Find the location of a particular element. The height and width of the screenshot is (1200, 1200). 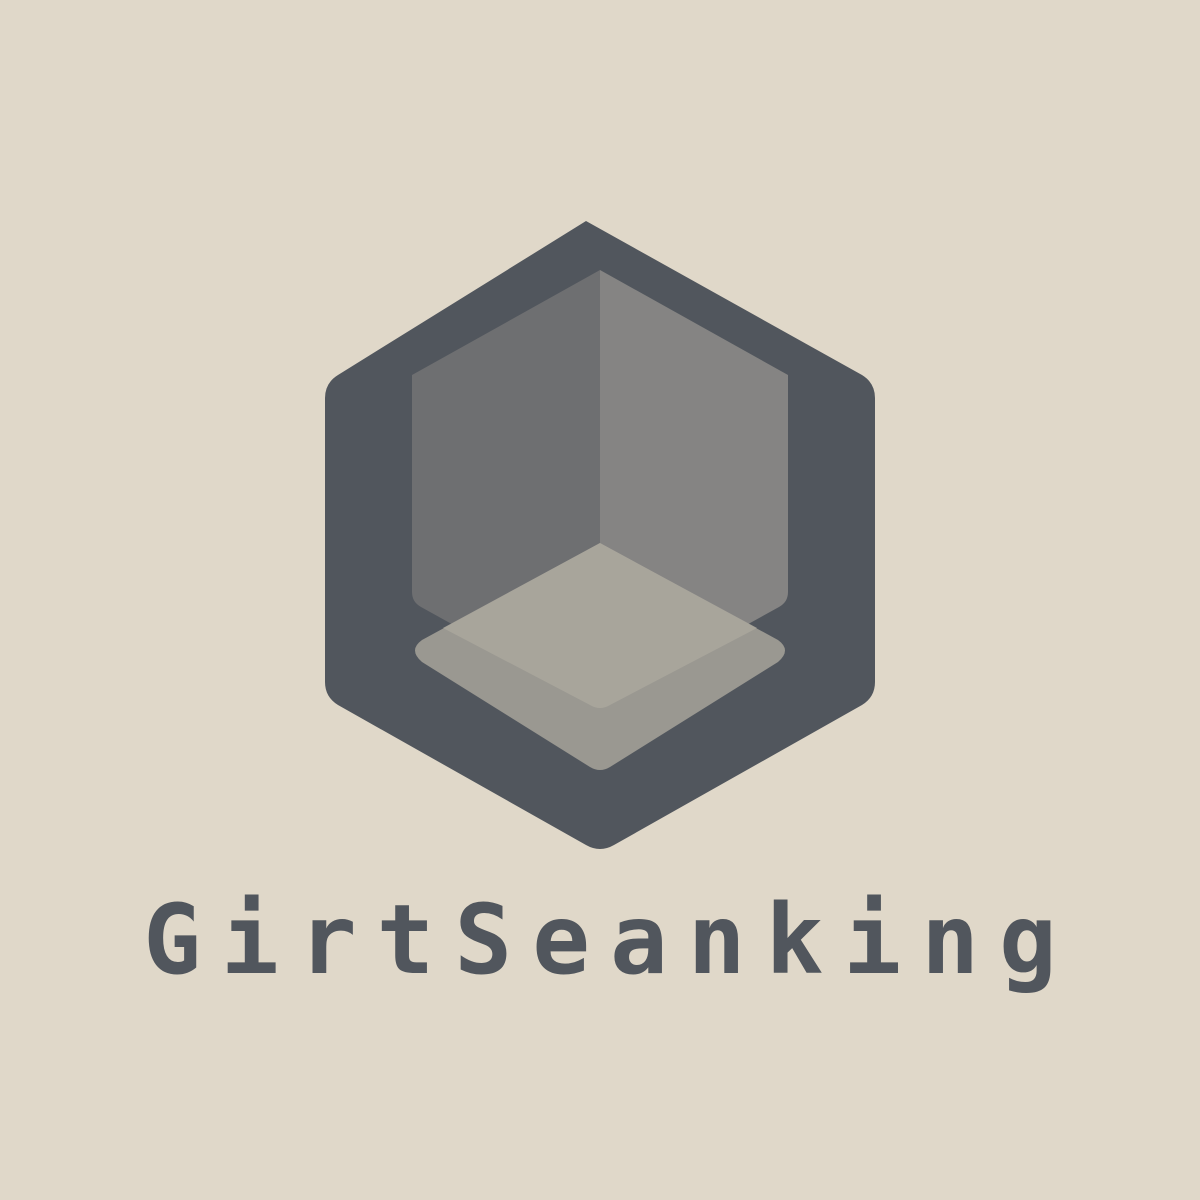

wordmark: GirtSeanking is located at coordinates (600, 940).